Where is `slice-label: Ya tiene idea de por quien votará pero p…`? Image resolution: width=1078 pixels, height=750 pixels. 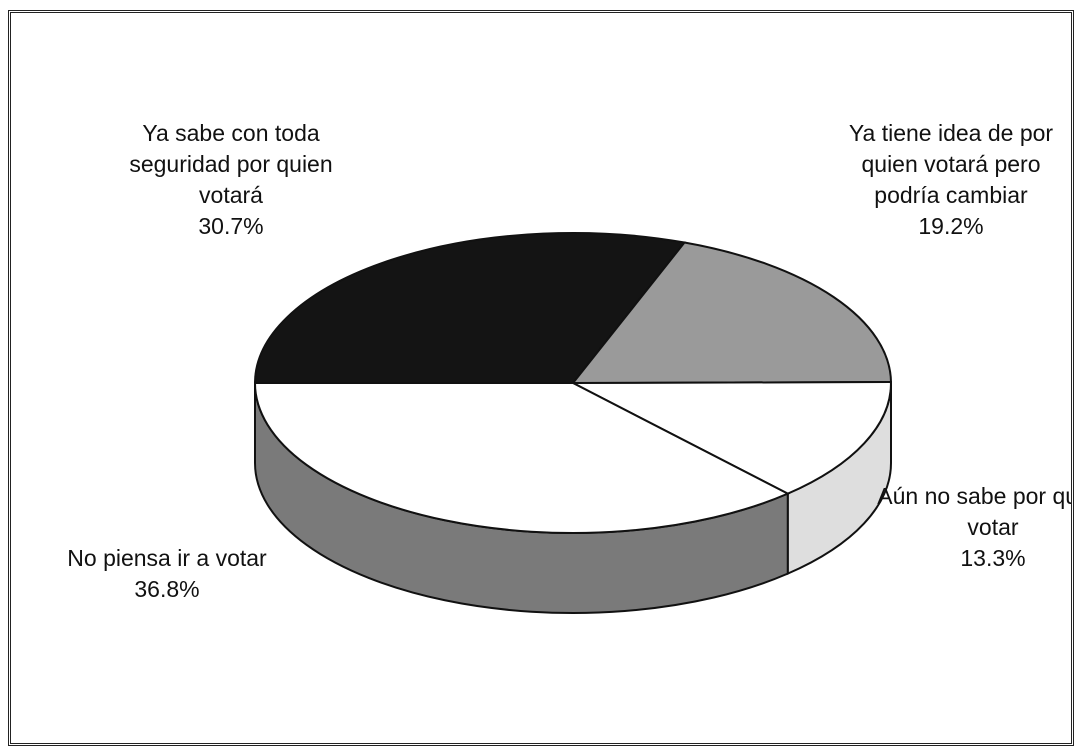
slice-label: Ya tiene idea de por quien votará pero p… is located at coordinates (951, 180).